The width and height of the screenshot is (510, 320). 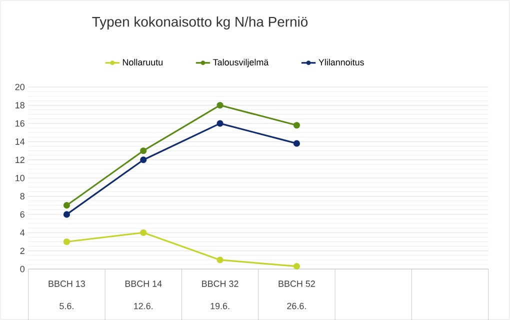 What do you see at coordinates (20, 178) in the screenshot?
I see `y-tick-label: 10` at bounding box center [20, 178].